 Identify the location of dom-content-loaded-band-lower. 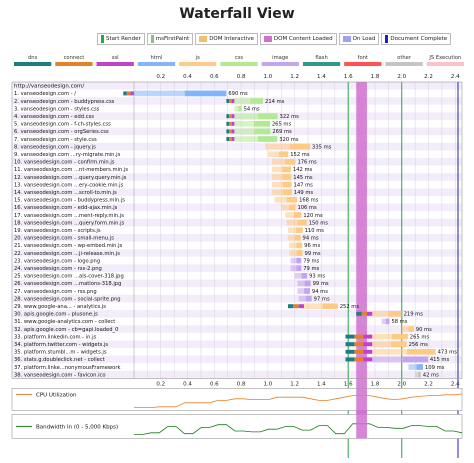
(361, 413).